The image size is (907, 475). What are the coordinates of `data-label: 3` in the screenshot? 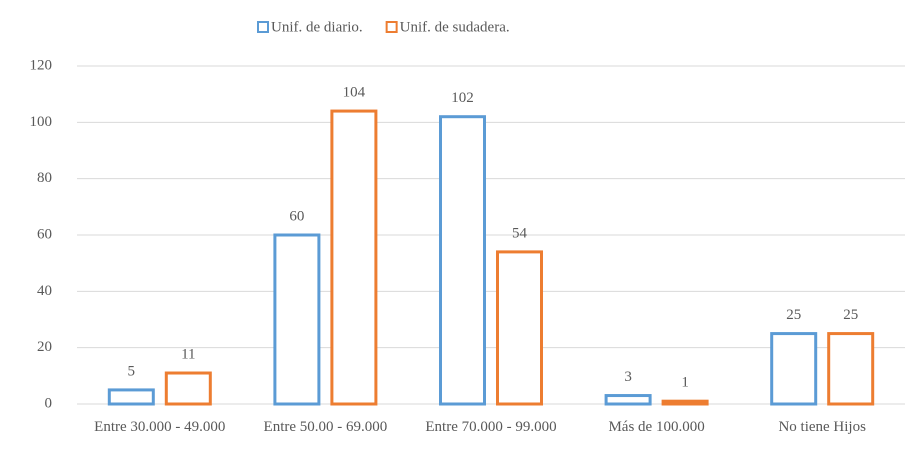 It's located at (628, 377).